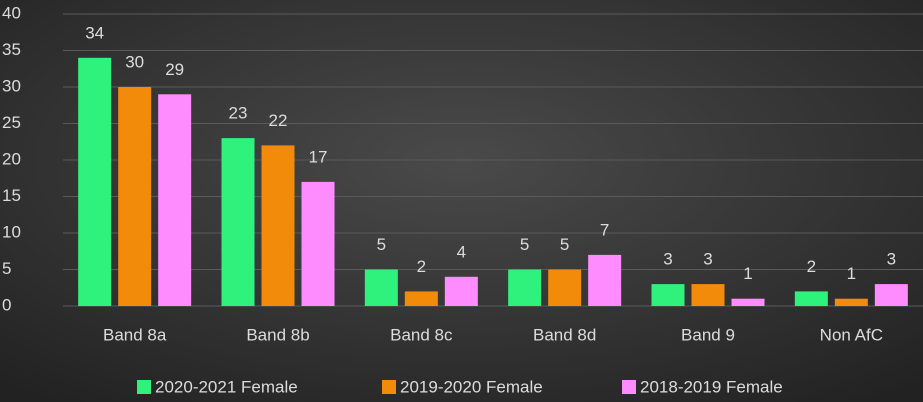 This screenshot has height=402, width=923. What do you see at coordinates (421, 334) in the screenshot?
I see `x-tick-label: Band 8c` at bounding box center [421, 334].